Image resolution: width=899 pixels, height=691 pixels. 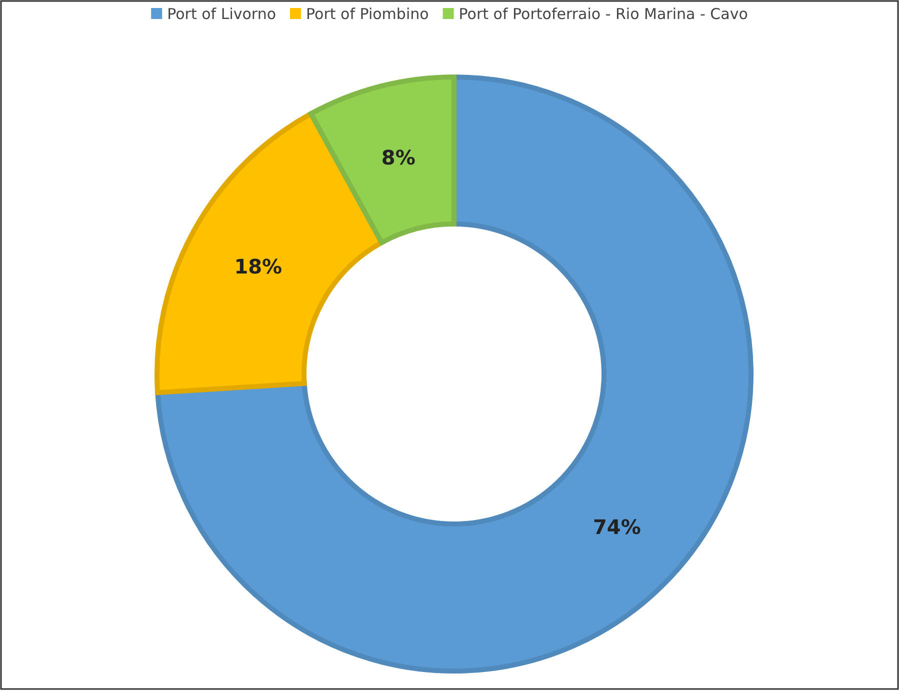 What do you see at coordinates (221, 14) in the screenshot?
I see `legend-label: Port of Livorno` at bounding box center [221, 14].